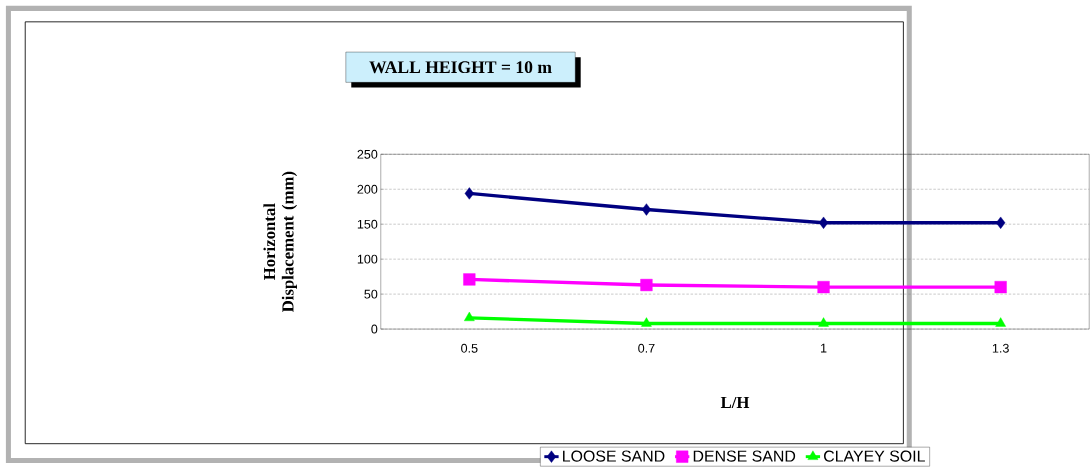  I want to click on y-tick-label: 200, so click(367, 189).